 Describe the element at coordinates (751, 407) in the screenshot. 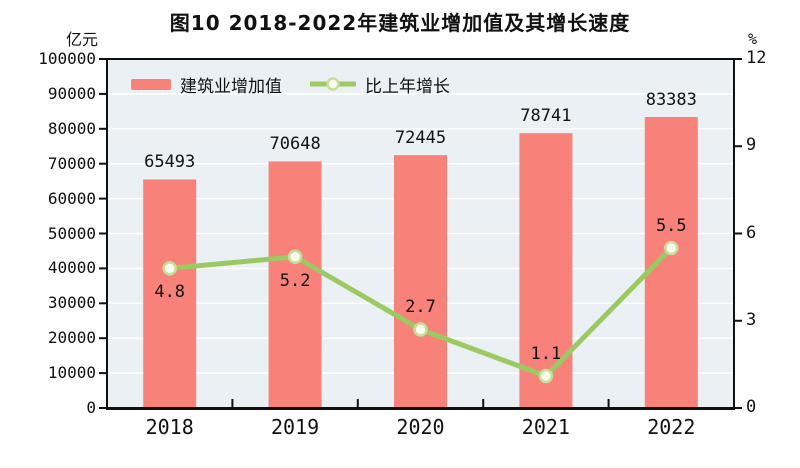

I see `y-axis-right-tick-label: 0` at that location.